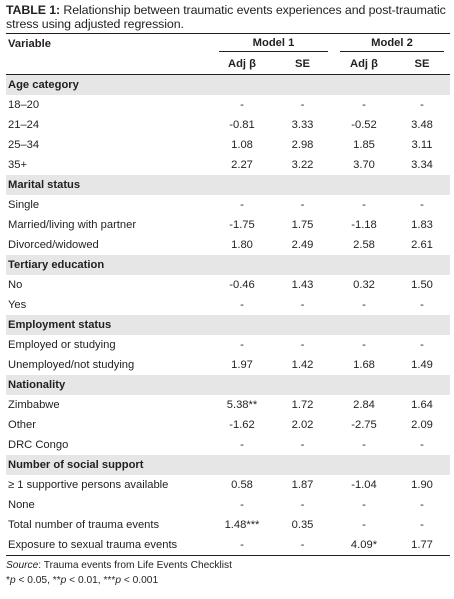 Image resolution: width=454 pixels, height=599 pixels. Describe the element at coordinates (228, 445) in the screenshot. I see `table-row: DRC Congo - - - -` at that location.